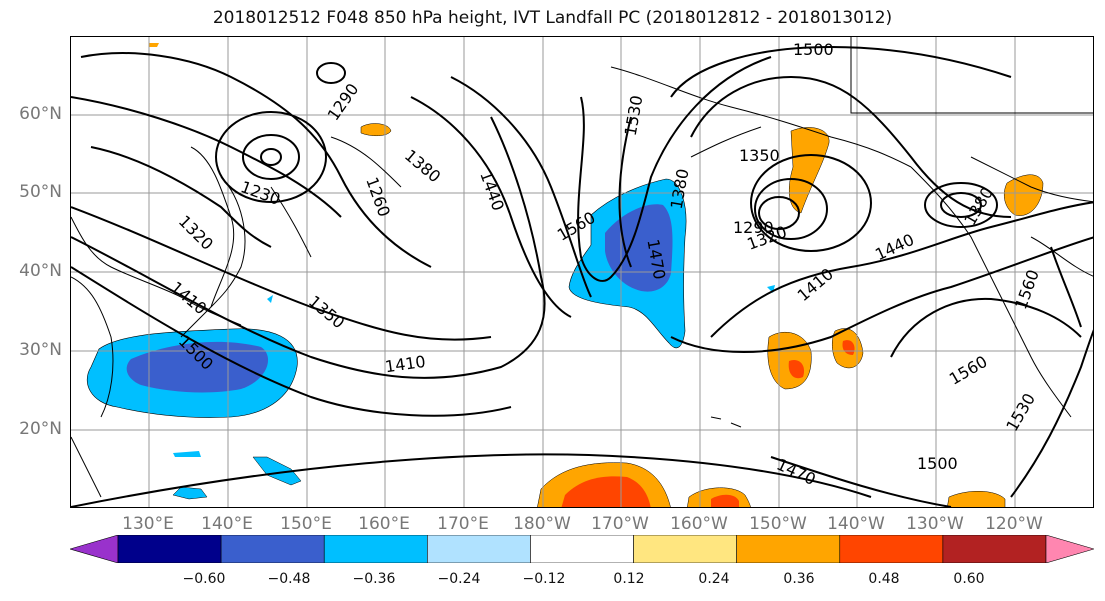 This screenshot has height=601, width=1105. I want to click on lon-label-160w: 160°W, so click(699, 524).